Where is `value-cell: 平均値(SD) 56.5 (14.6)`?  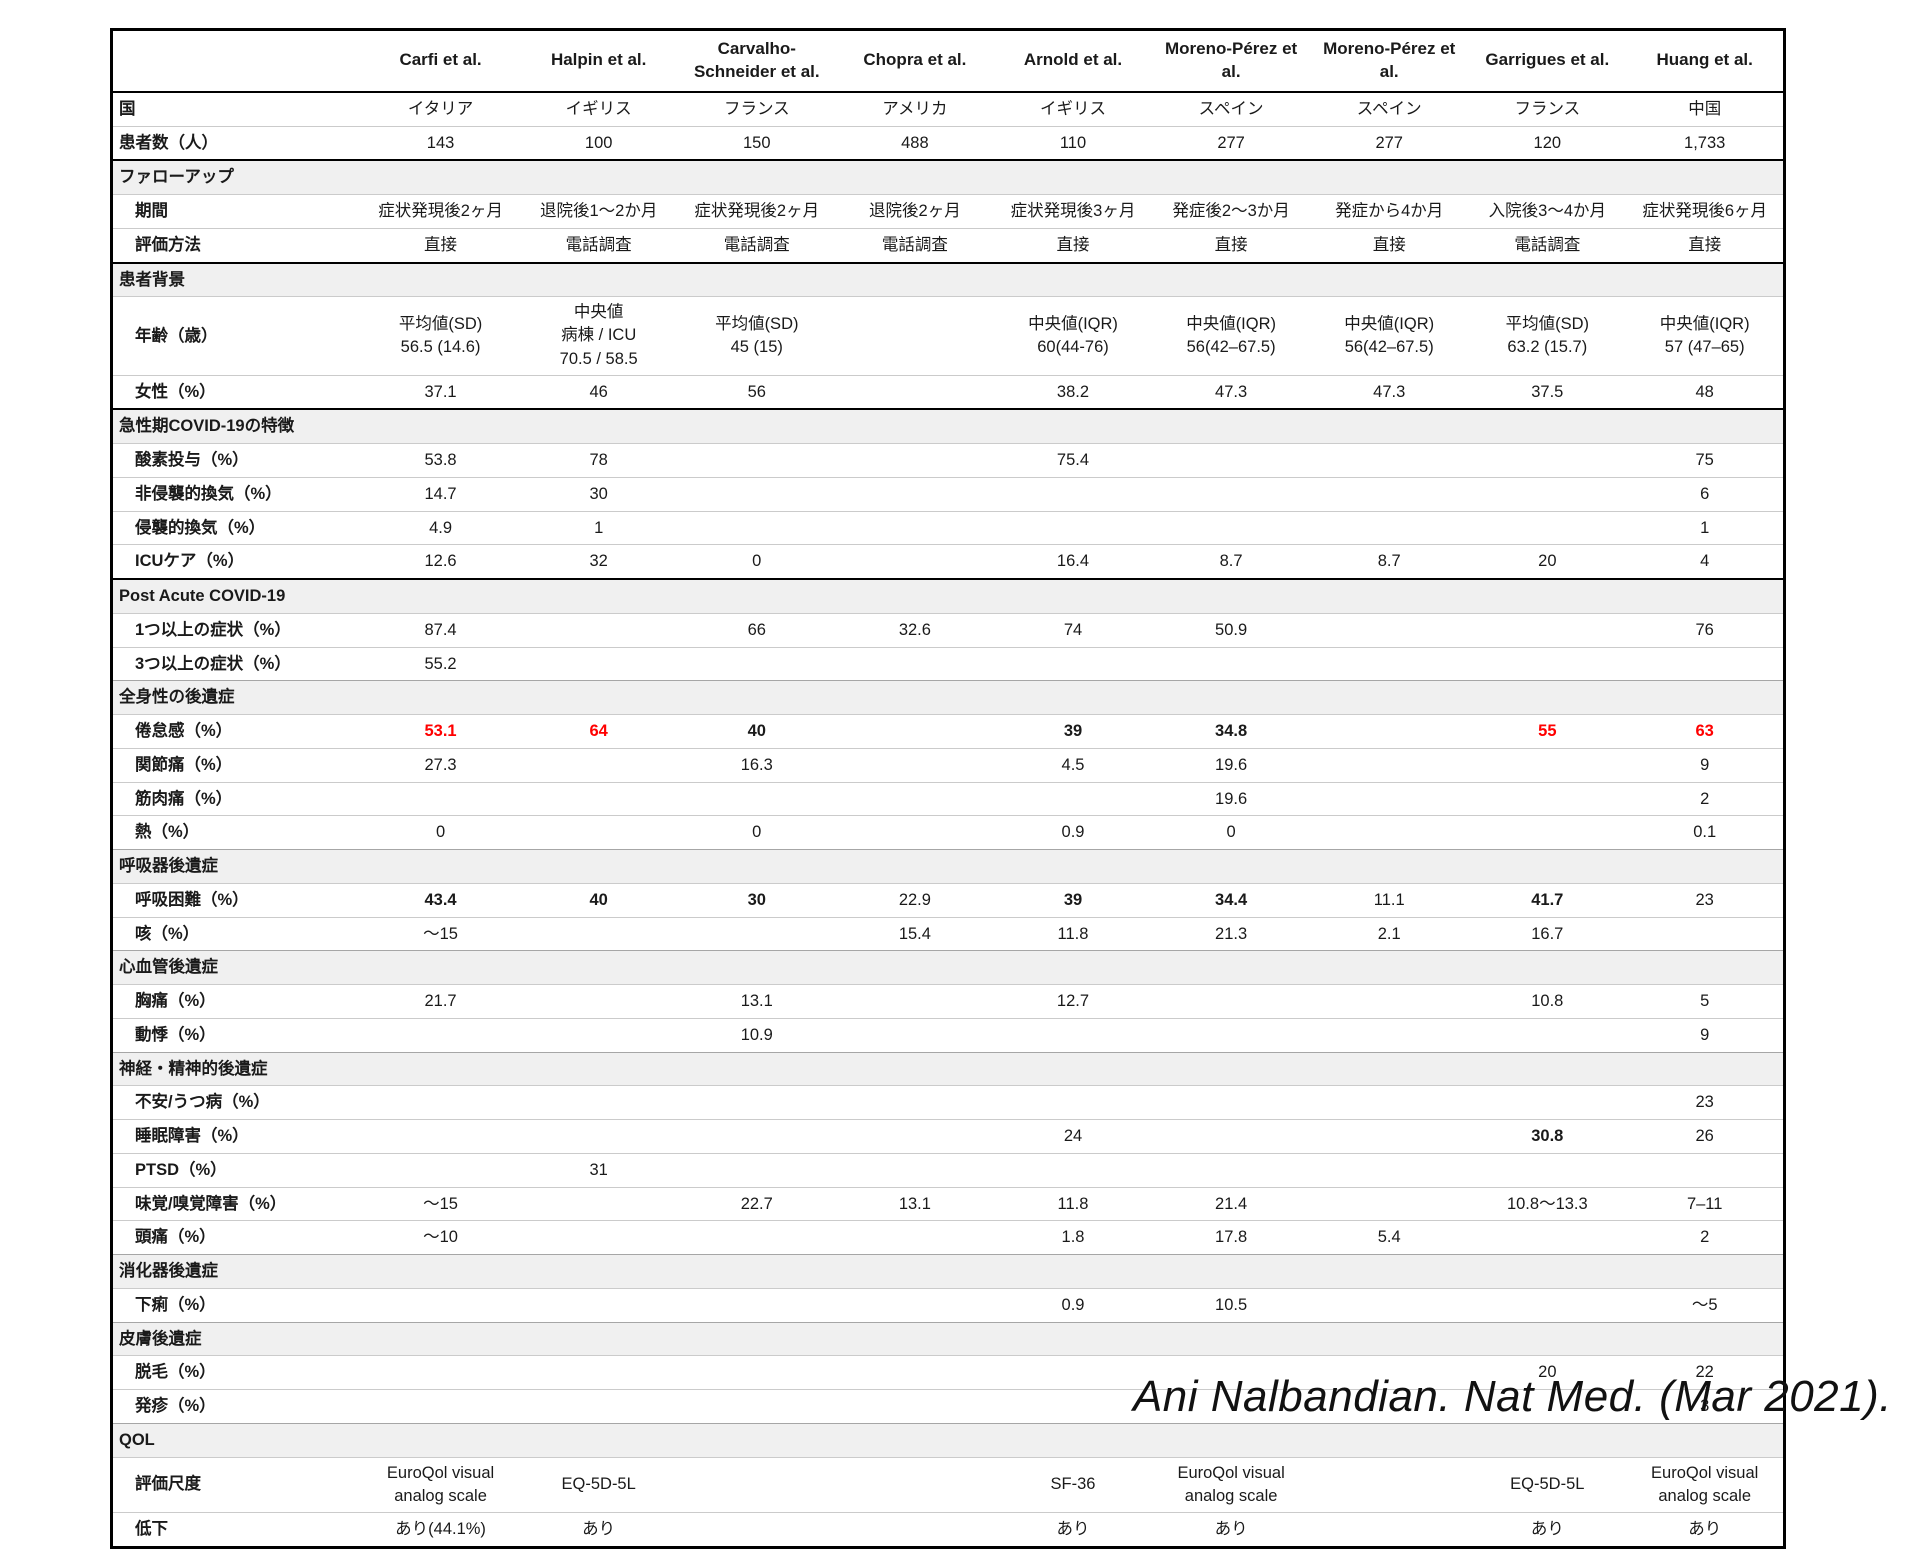
value-cell: 平均値(SD) 56.5 (14.6) is located at coordinates (440, 336).